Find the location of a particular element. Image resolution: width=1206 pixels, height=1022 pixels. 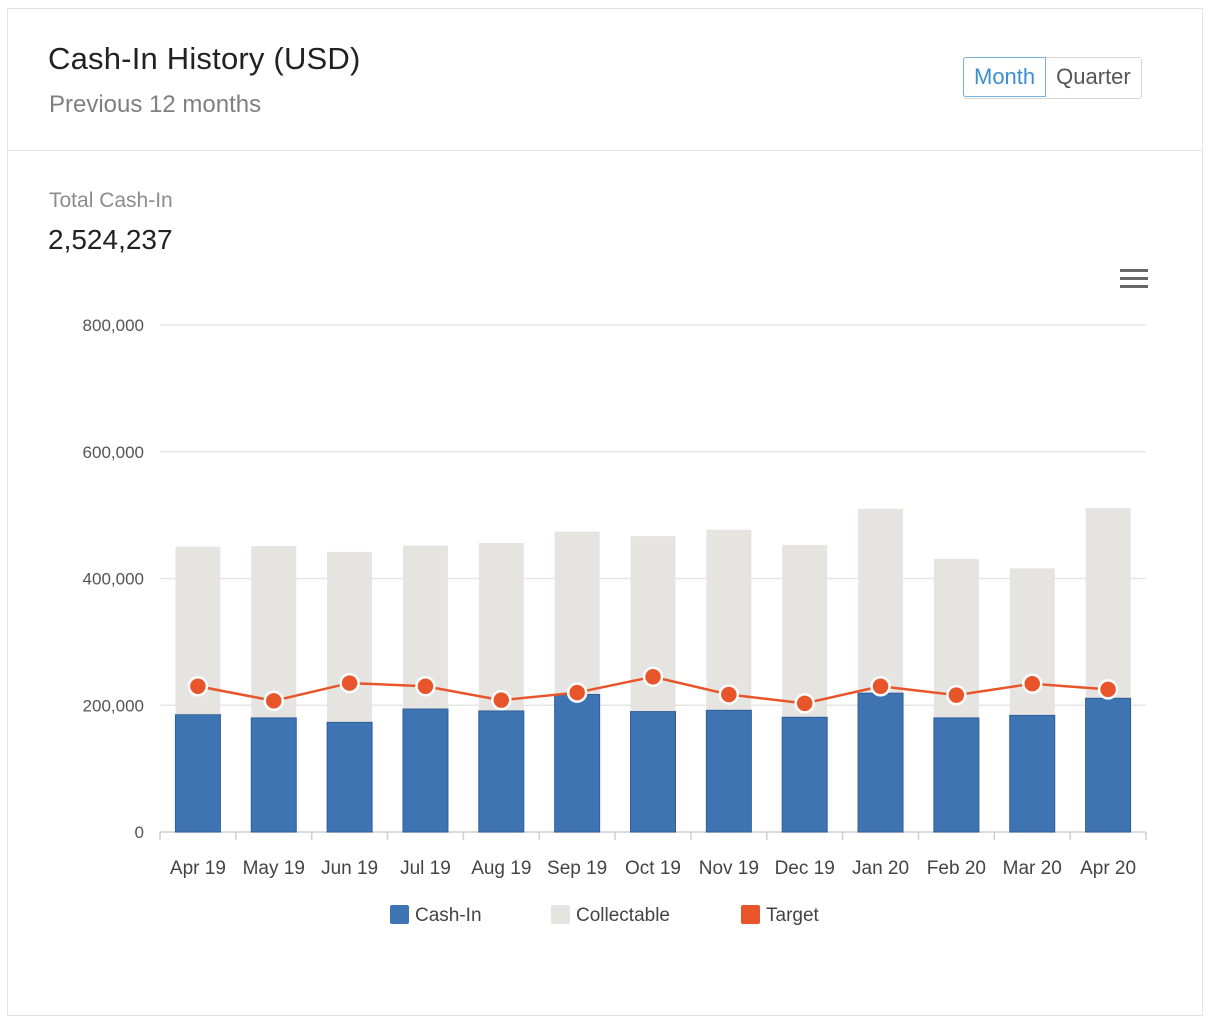

x-tick-label: Jan 20 is located at coordinates (880, 868).